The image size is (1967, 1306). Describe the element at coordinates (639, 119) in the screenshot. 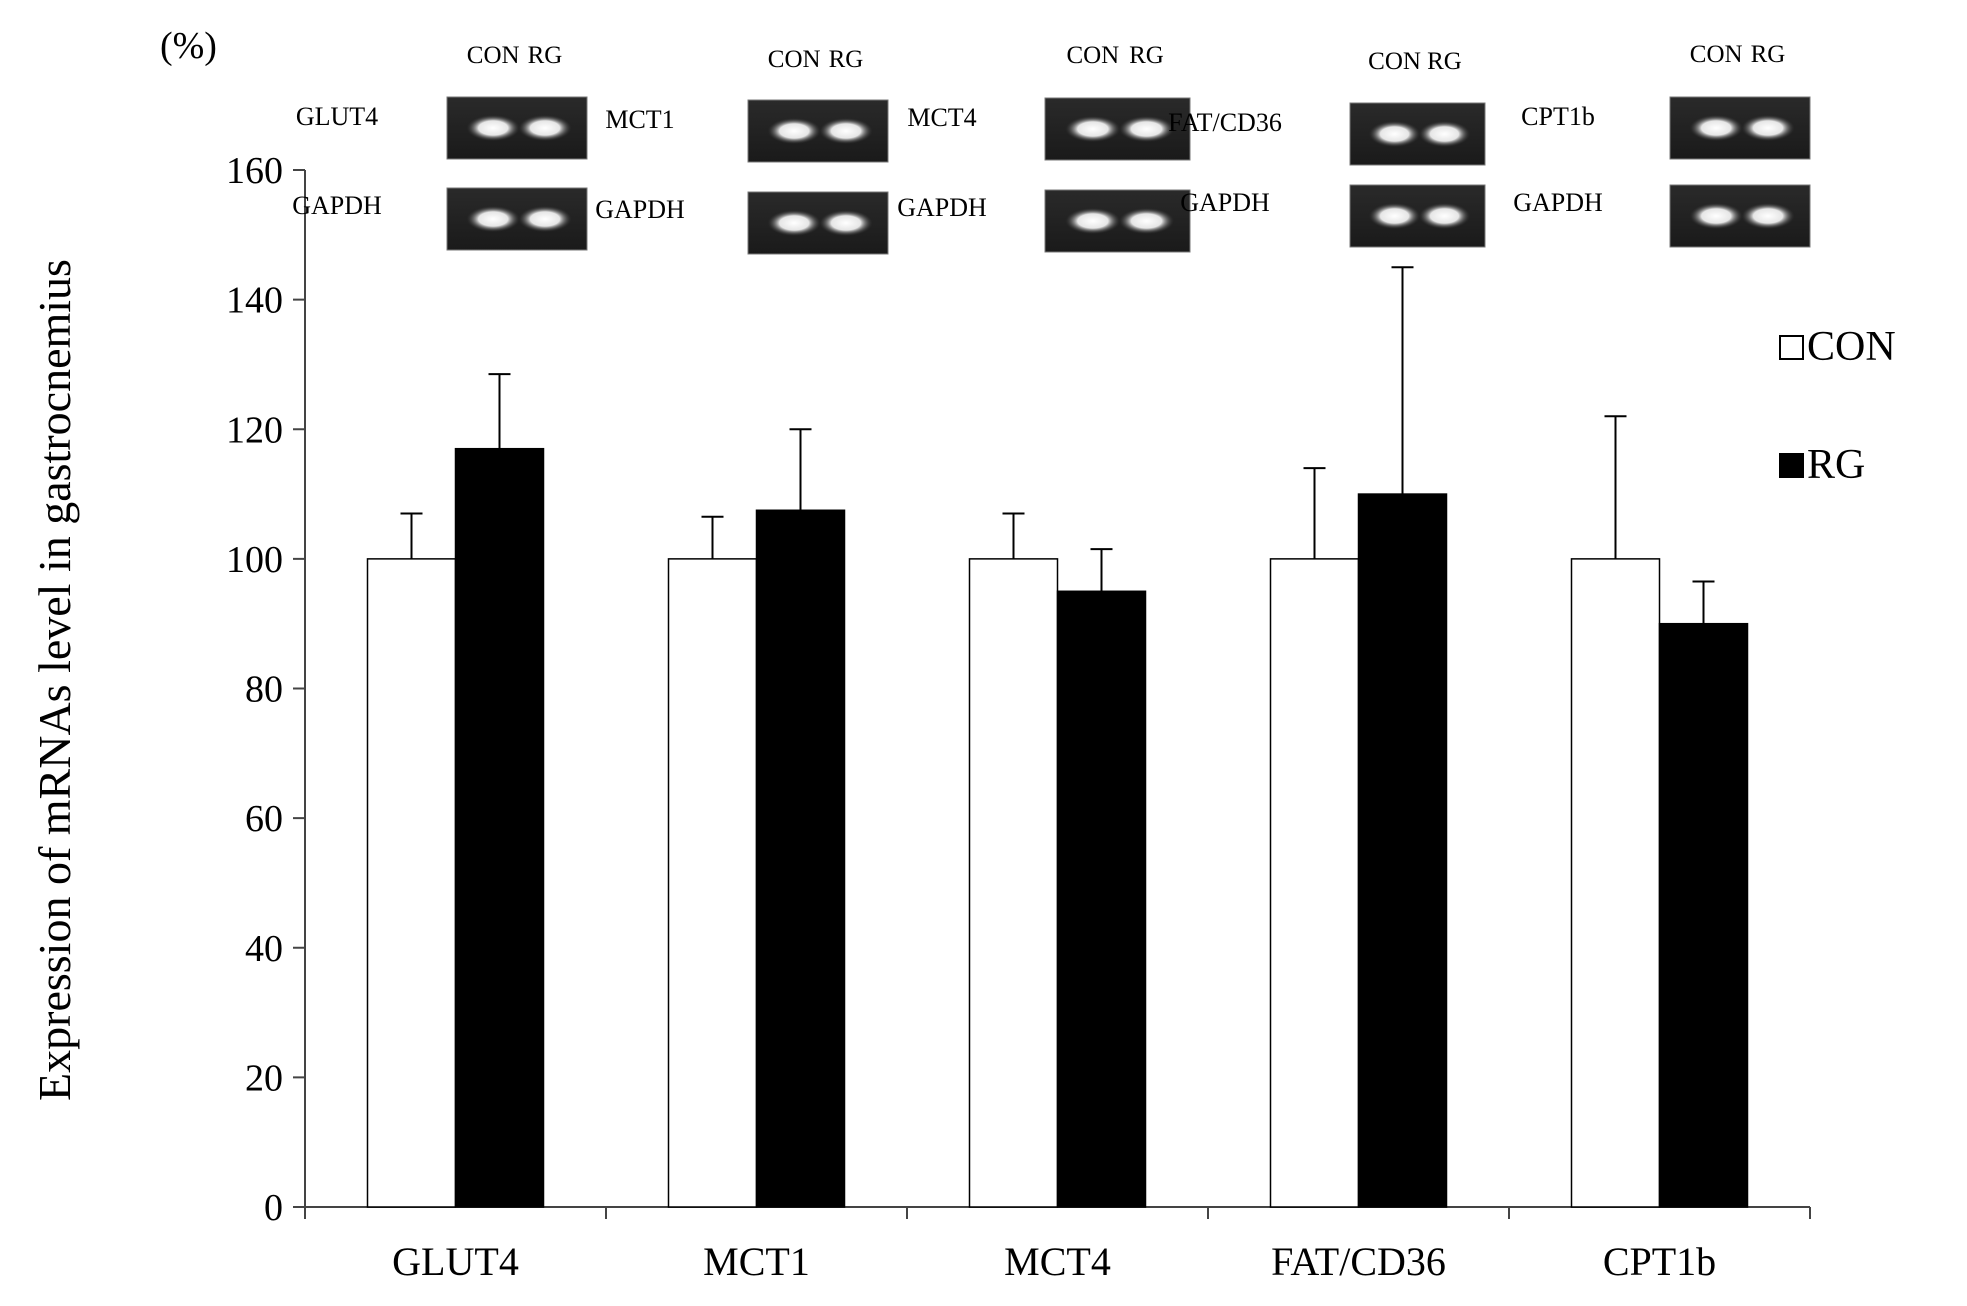

I see `gel-target-label: MCT1` at that location.